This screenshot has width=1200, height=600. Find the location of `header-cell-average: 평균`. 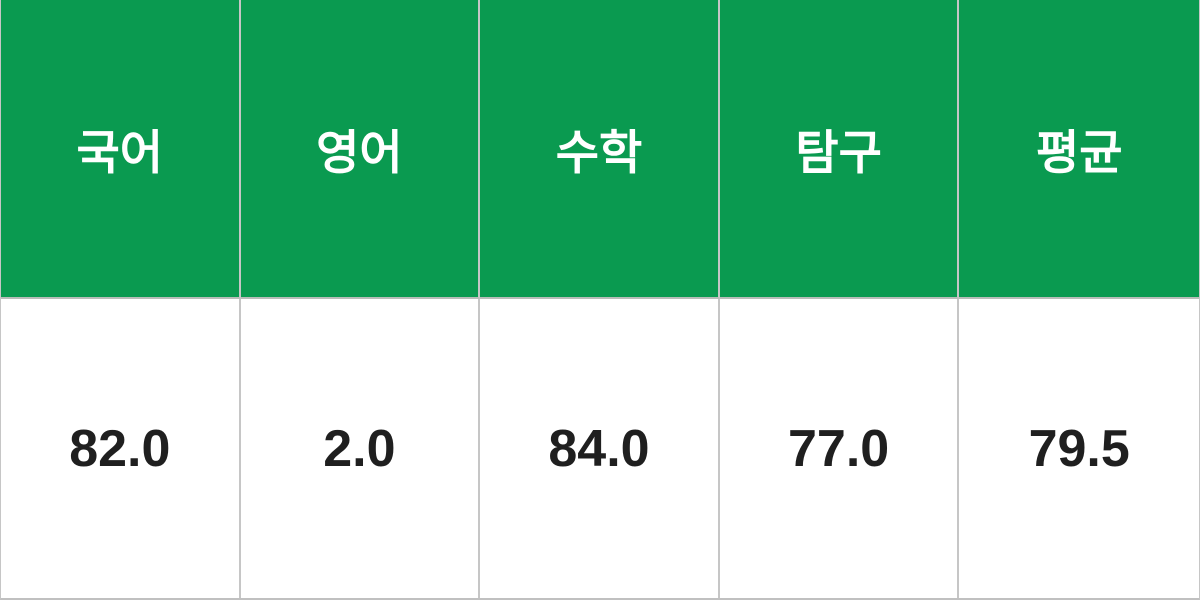

header-cell-average: 평균 is located at coordinates (1079, 149).